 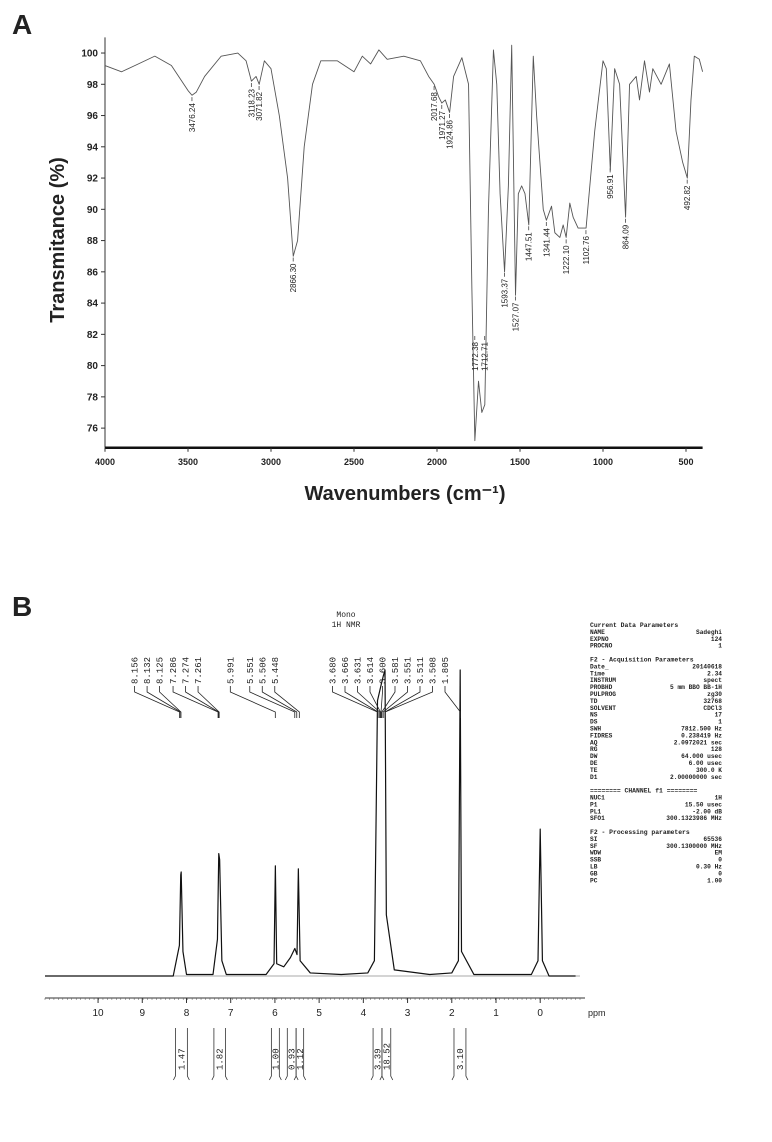 I want to click on y-tick-label: 92, so click(x=93, y=179).